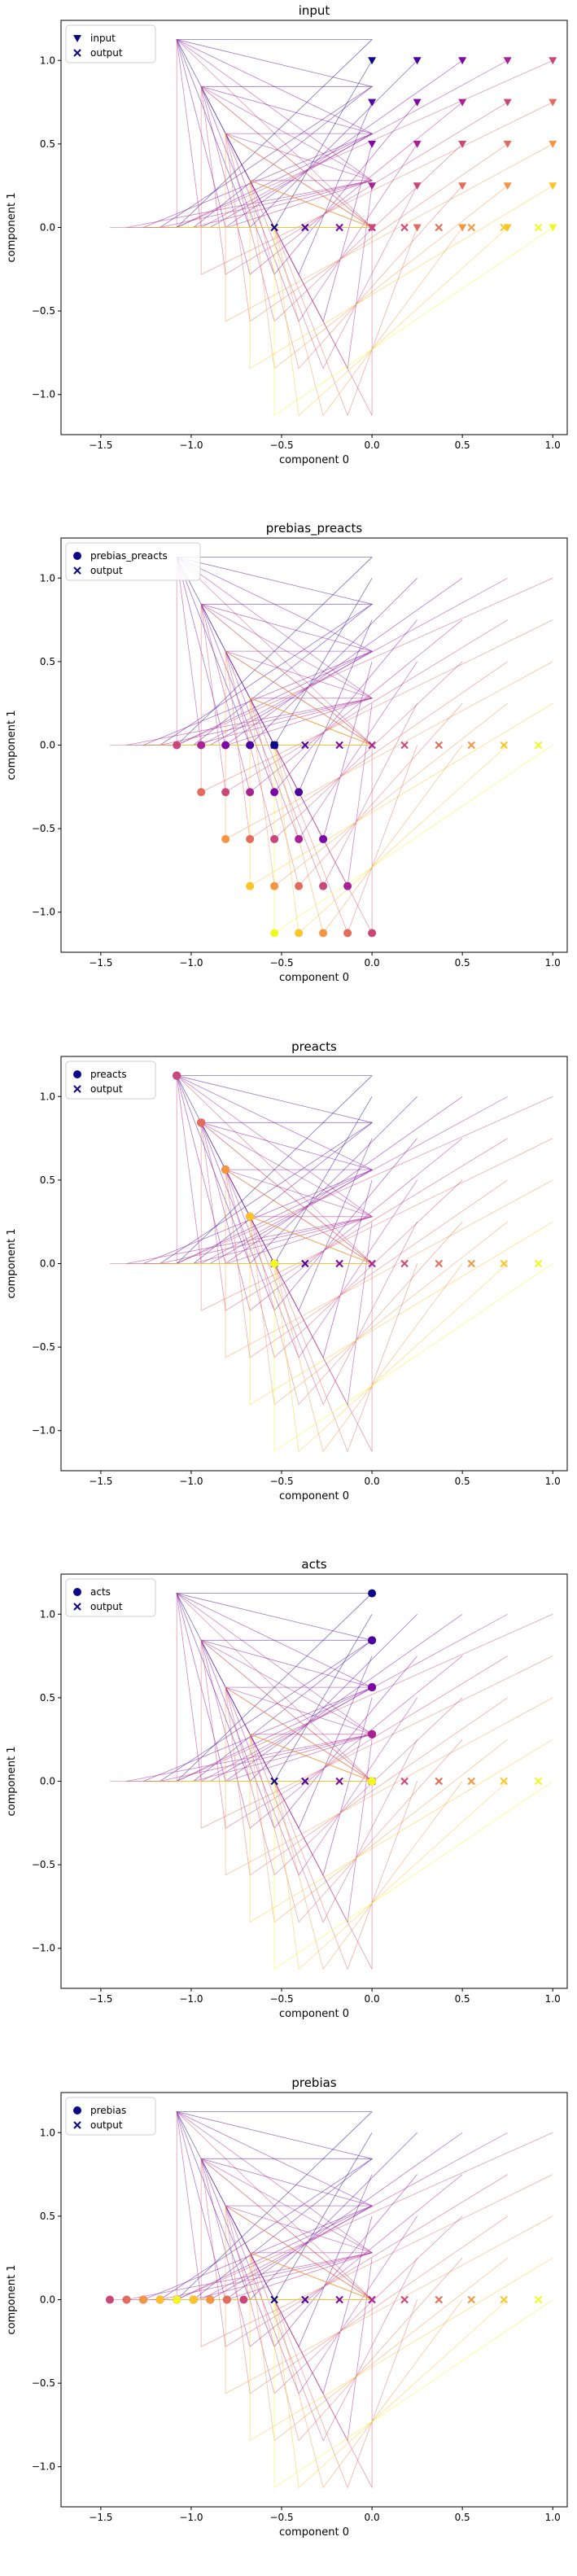 The height and width of the screenshot is (2576, 577). I want to click on preacts-point, so click(177, 1075).